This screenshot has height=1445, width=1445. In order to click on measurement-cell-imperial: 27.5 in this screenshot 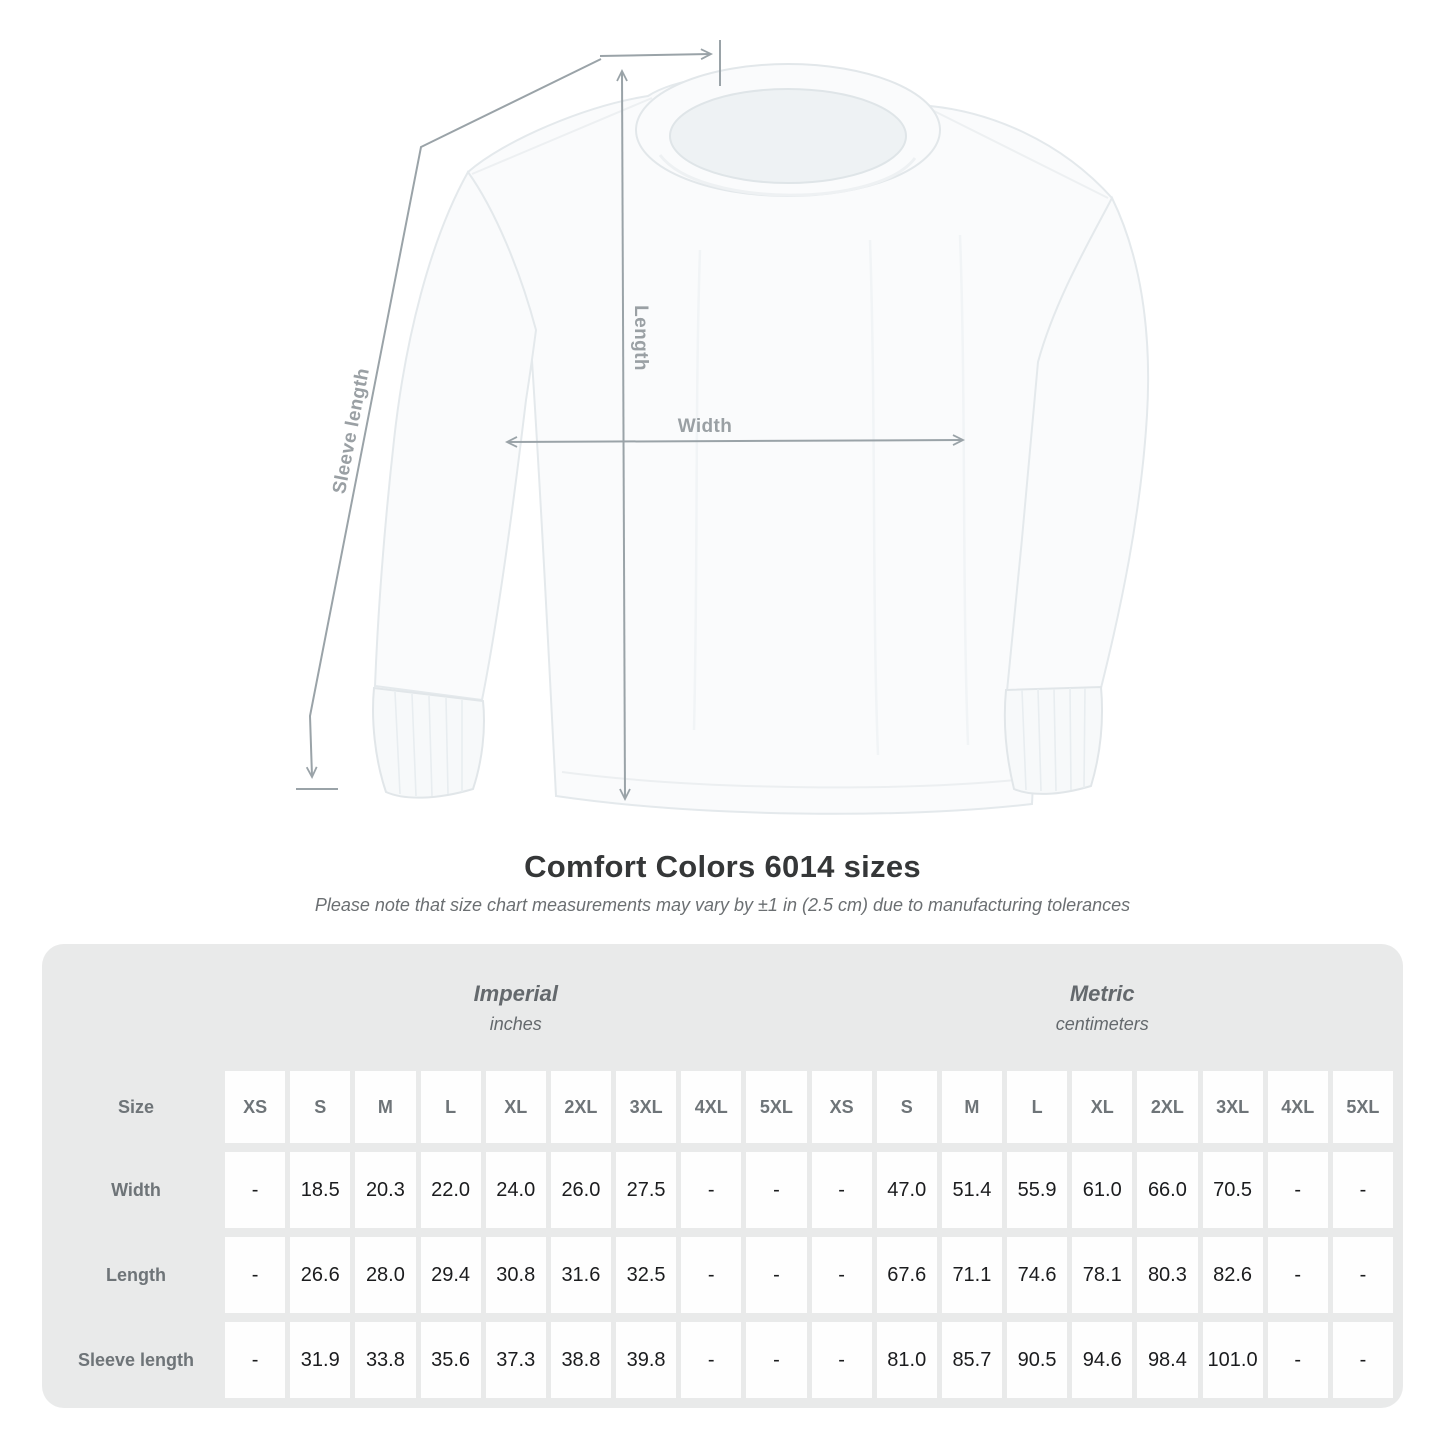, I will do `click(646, 1190)`.